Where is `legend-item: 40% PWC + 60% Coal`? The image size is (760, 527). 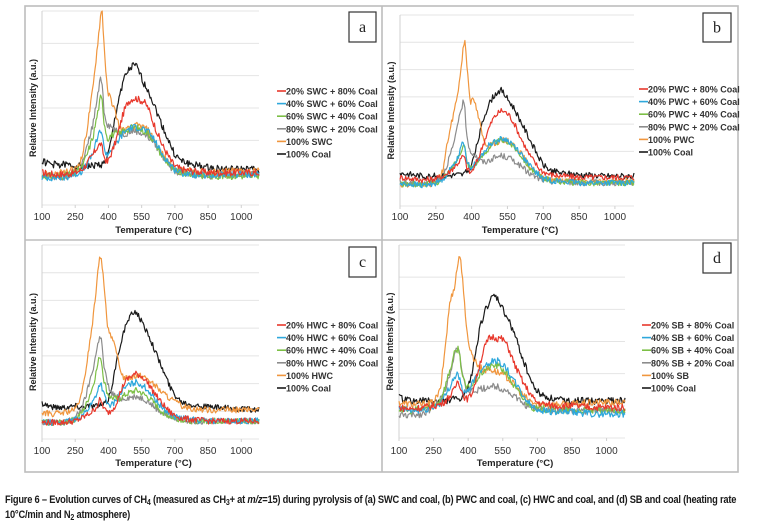
legend-item: 40% PWC + 60% Coal is located at coordinates (689, 102).